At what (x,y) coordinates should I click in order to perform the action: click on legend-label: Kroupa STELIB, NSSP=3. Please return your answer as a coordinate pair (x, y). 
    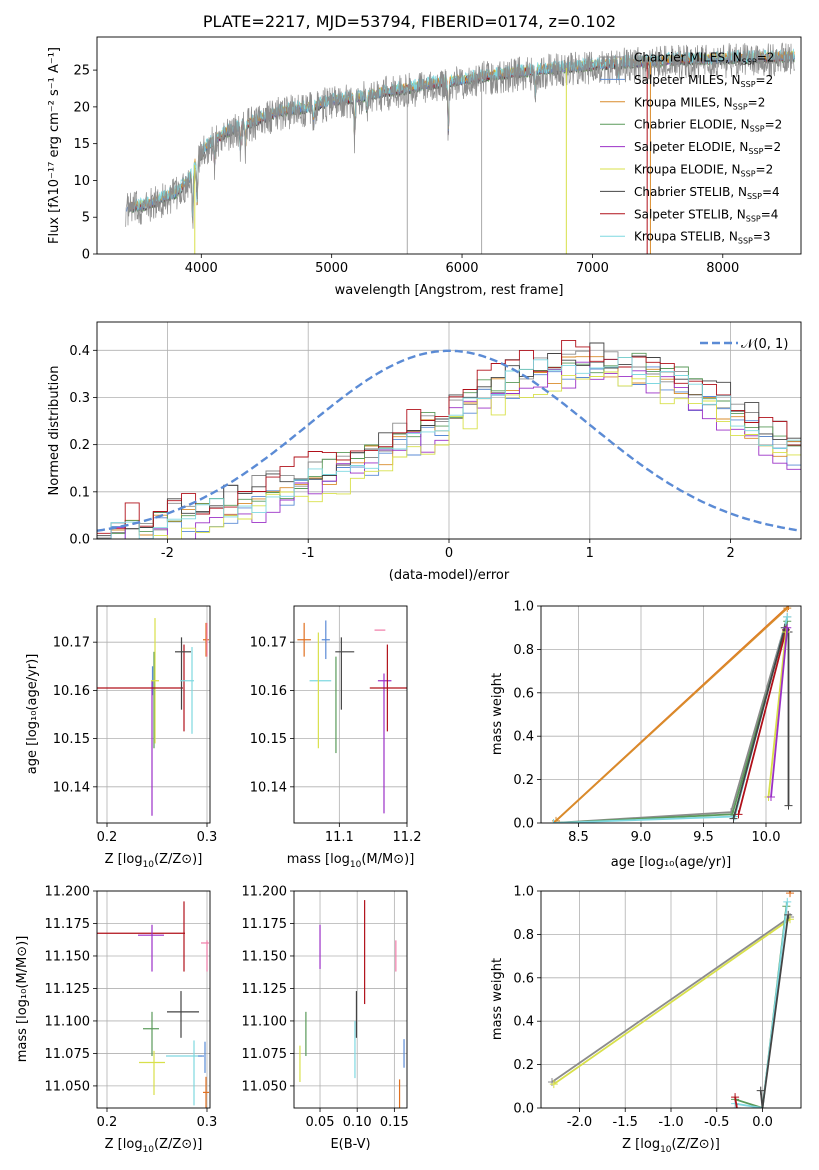
    Looking at the image, I should click on (702, 238).